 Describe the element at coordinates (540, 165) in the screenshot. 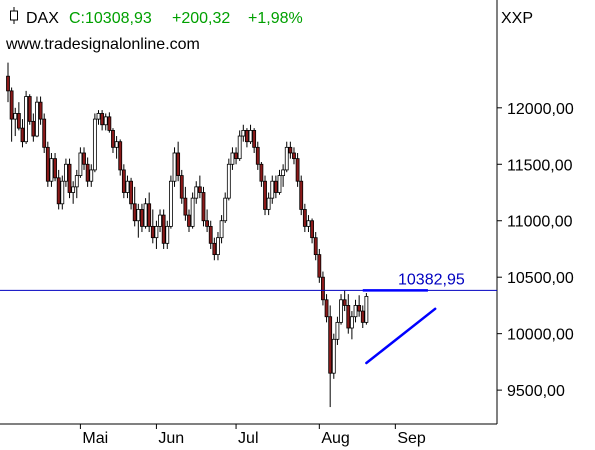

I see `y-tick-label: 11500,00` at that location.